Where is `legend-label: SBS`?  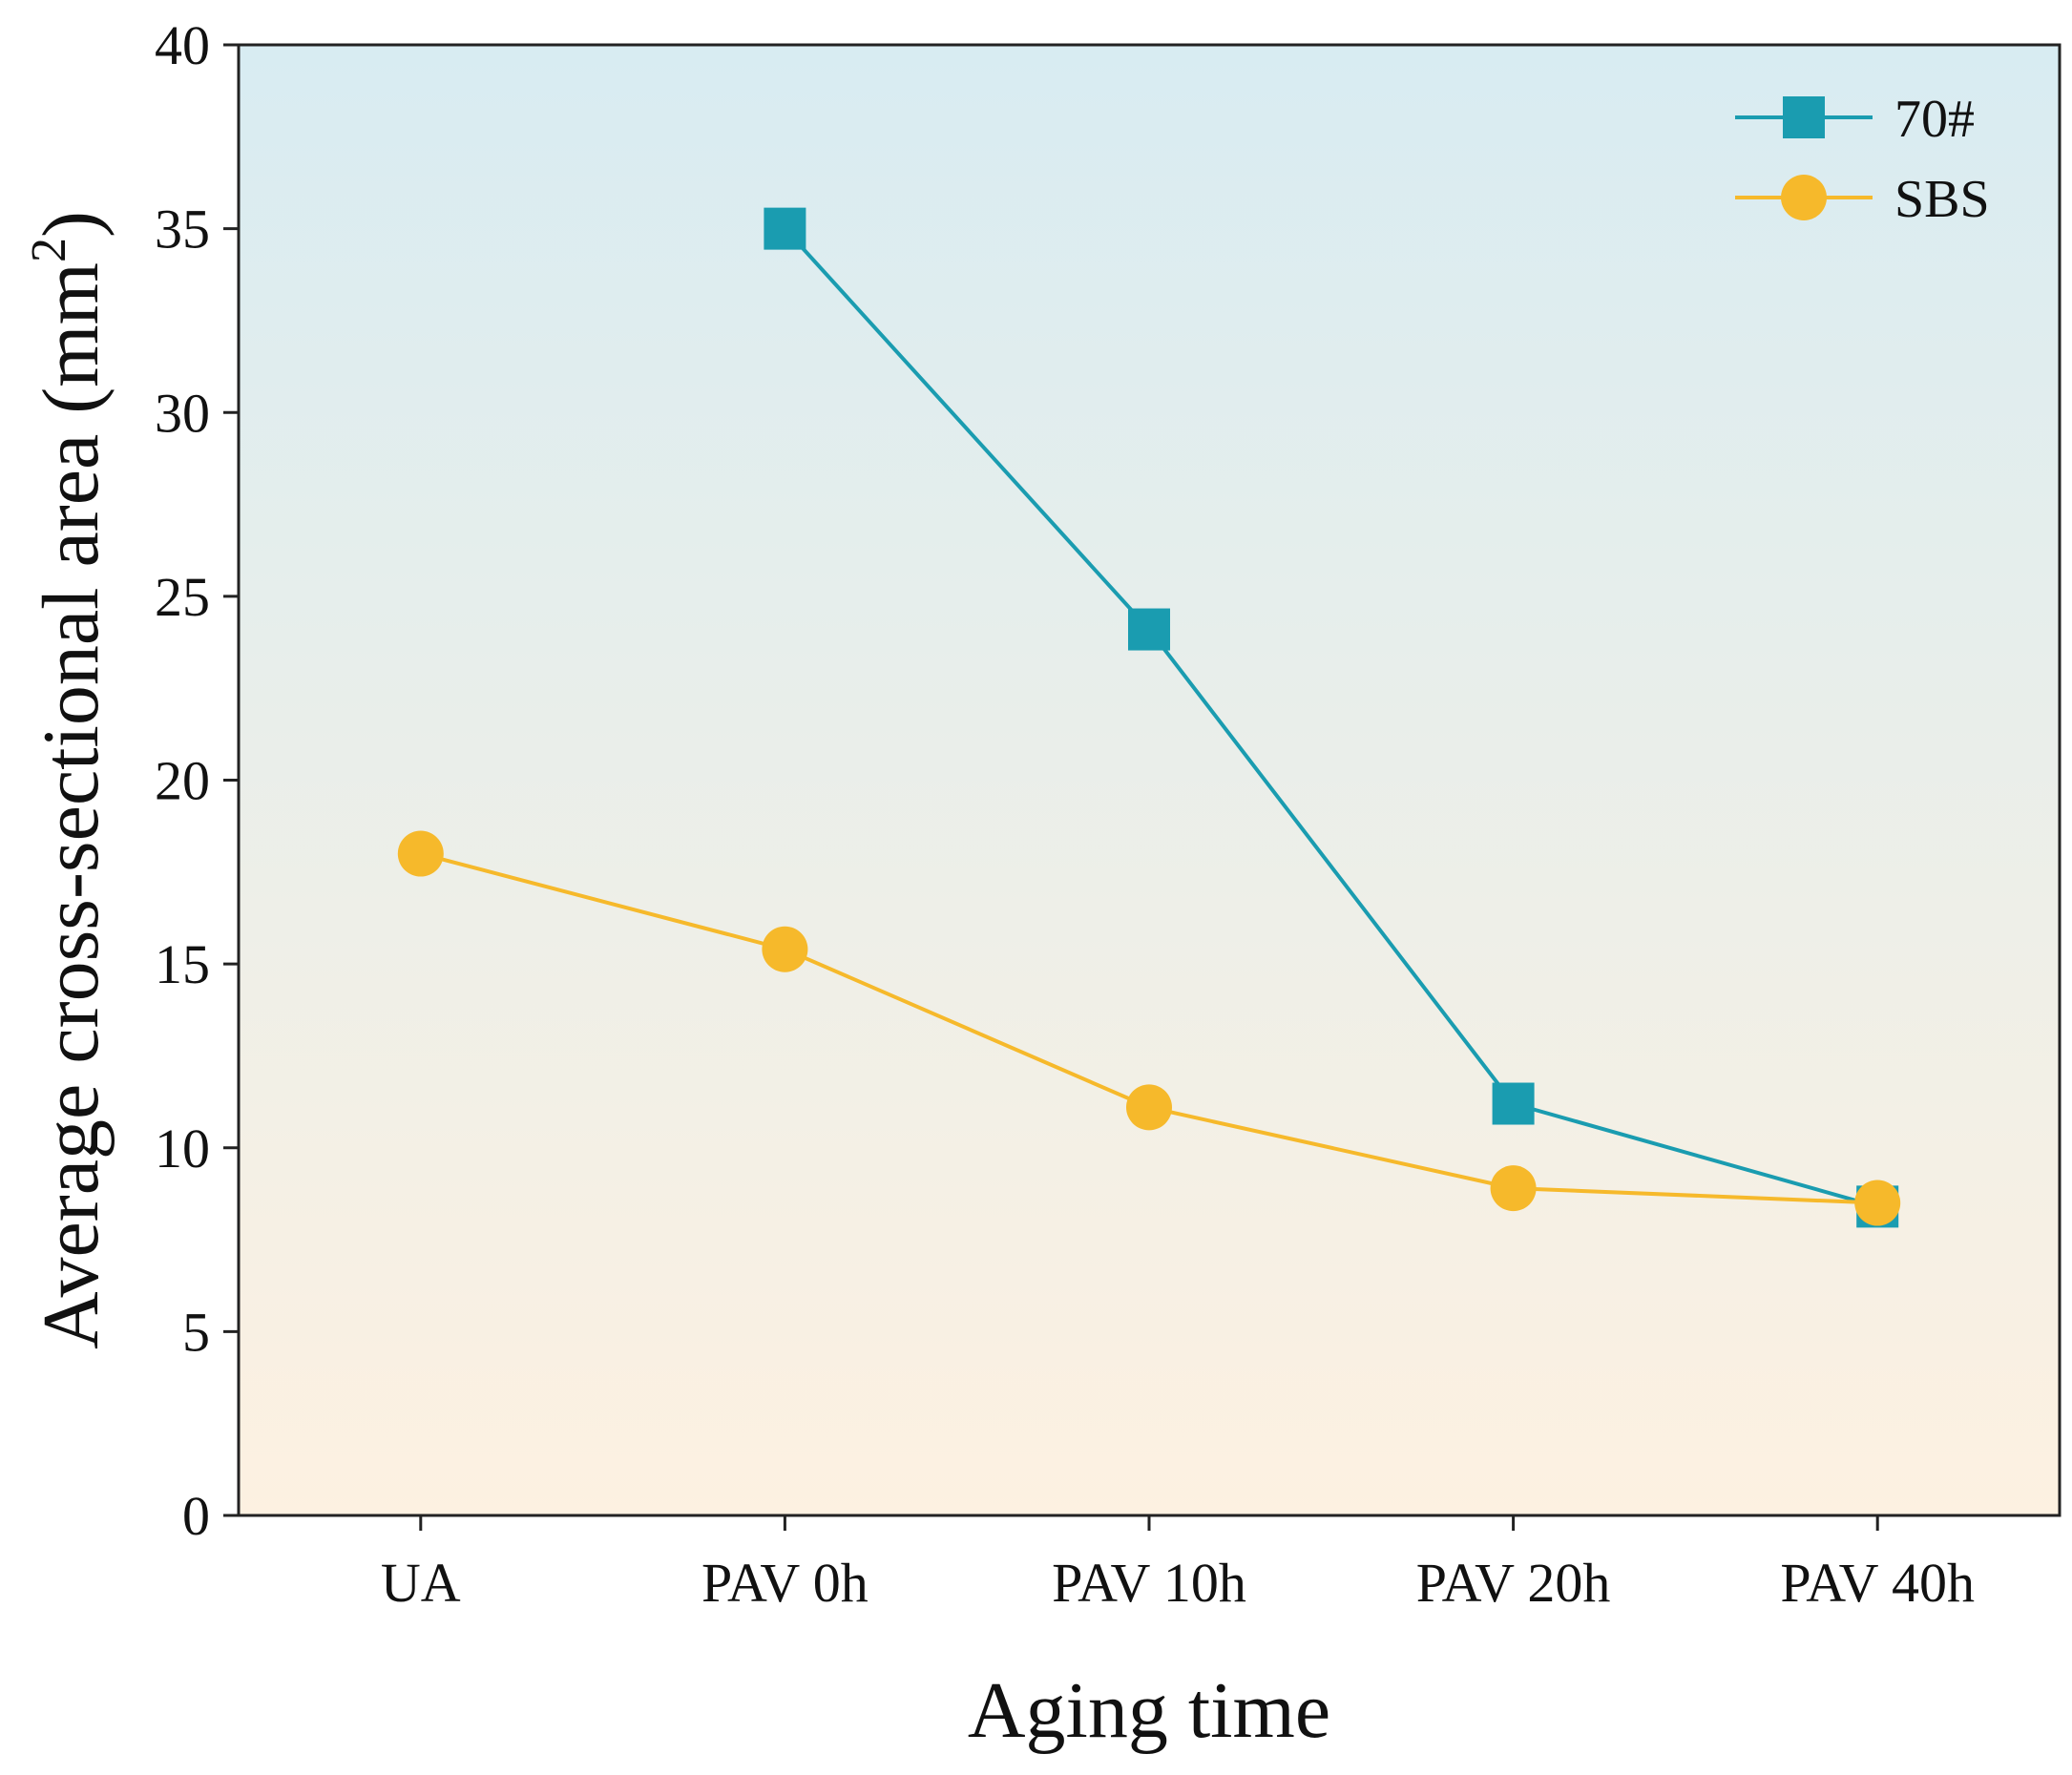 legend-label: SBS is located at coordinates (1942, 199).